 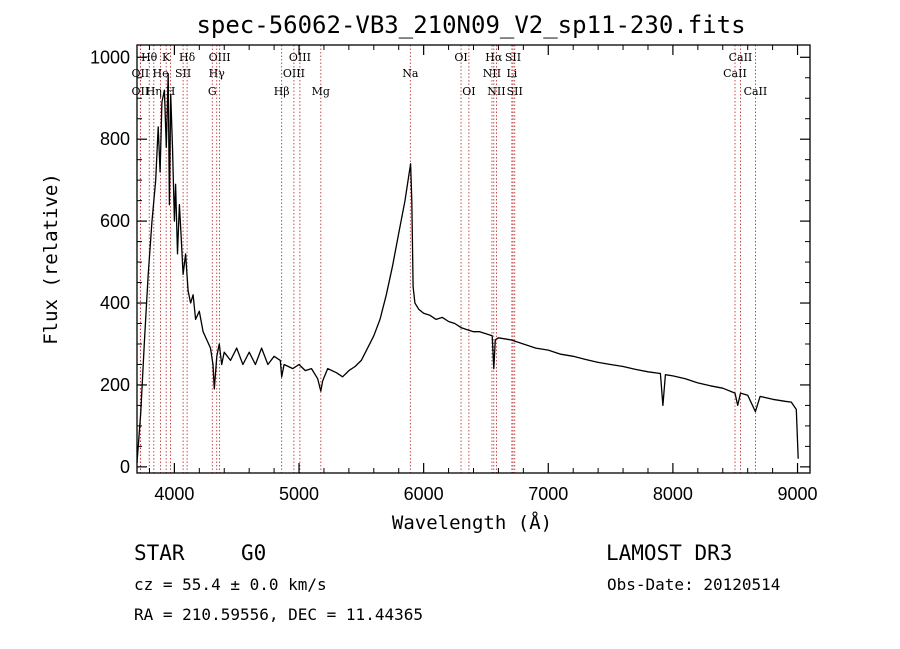 What do you see at coordinates (115, 385) in the screenshot?
I see `y-tick-label-1: 200` at bounding box center [115, 385].